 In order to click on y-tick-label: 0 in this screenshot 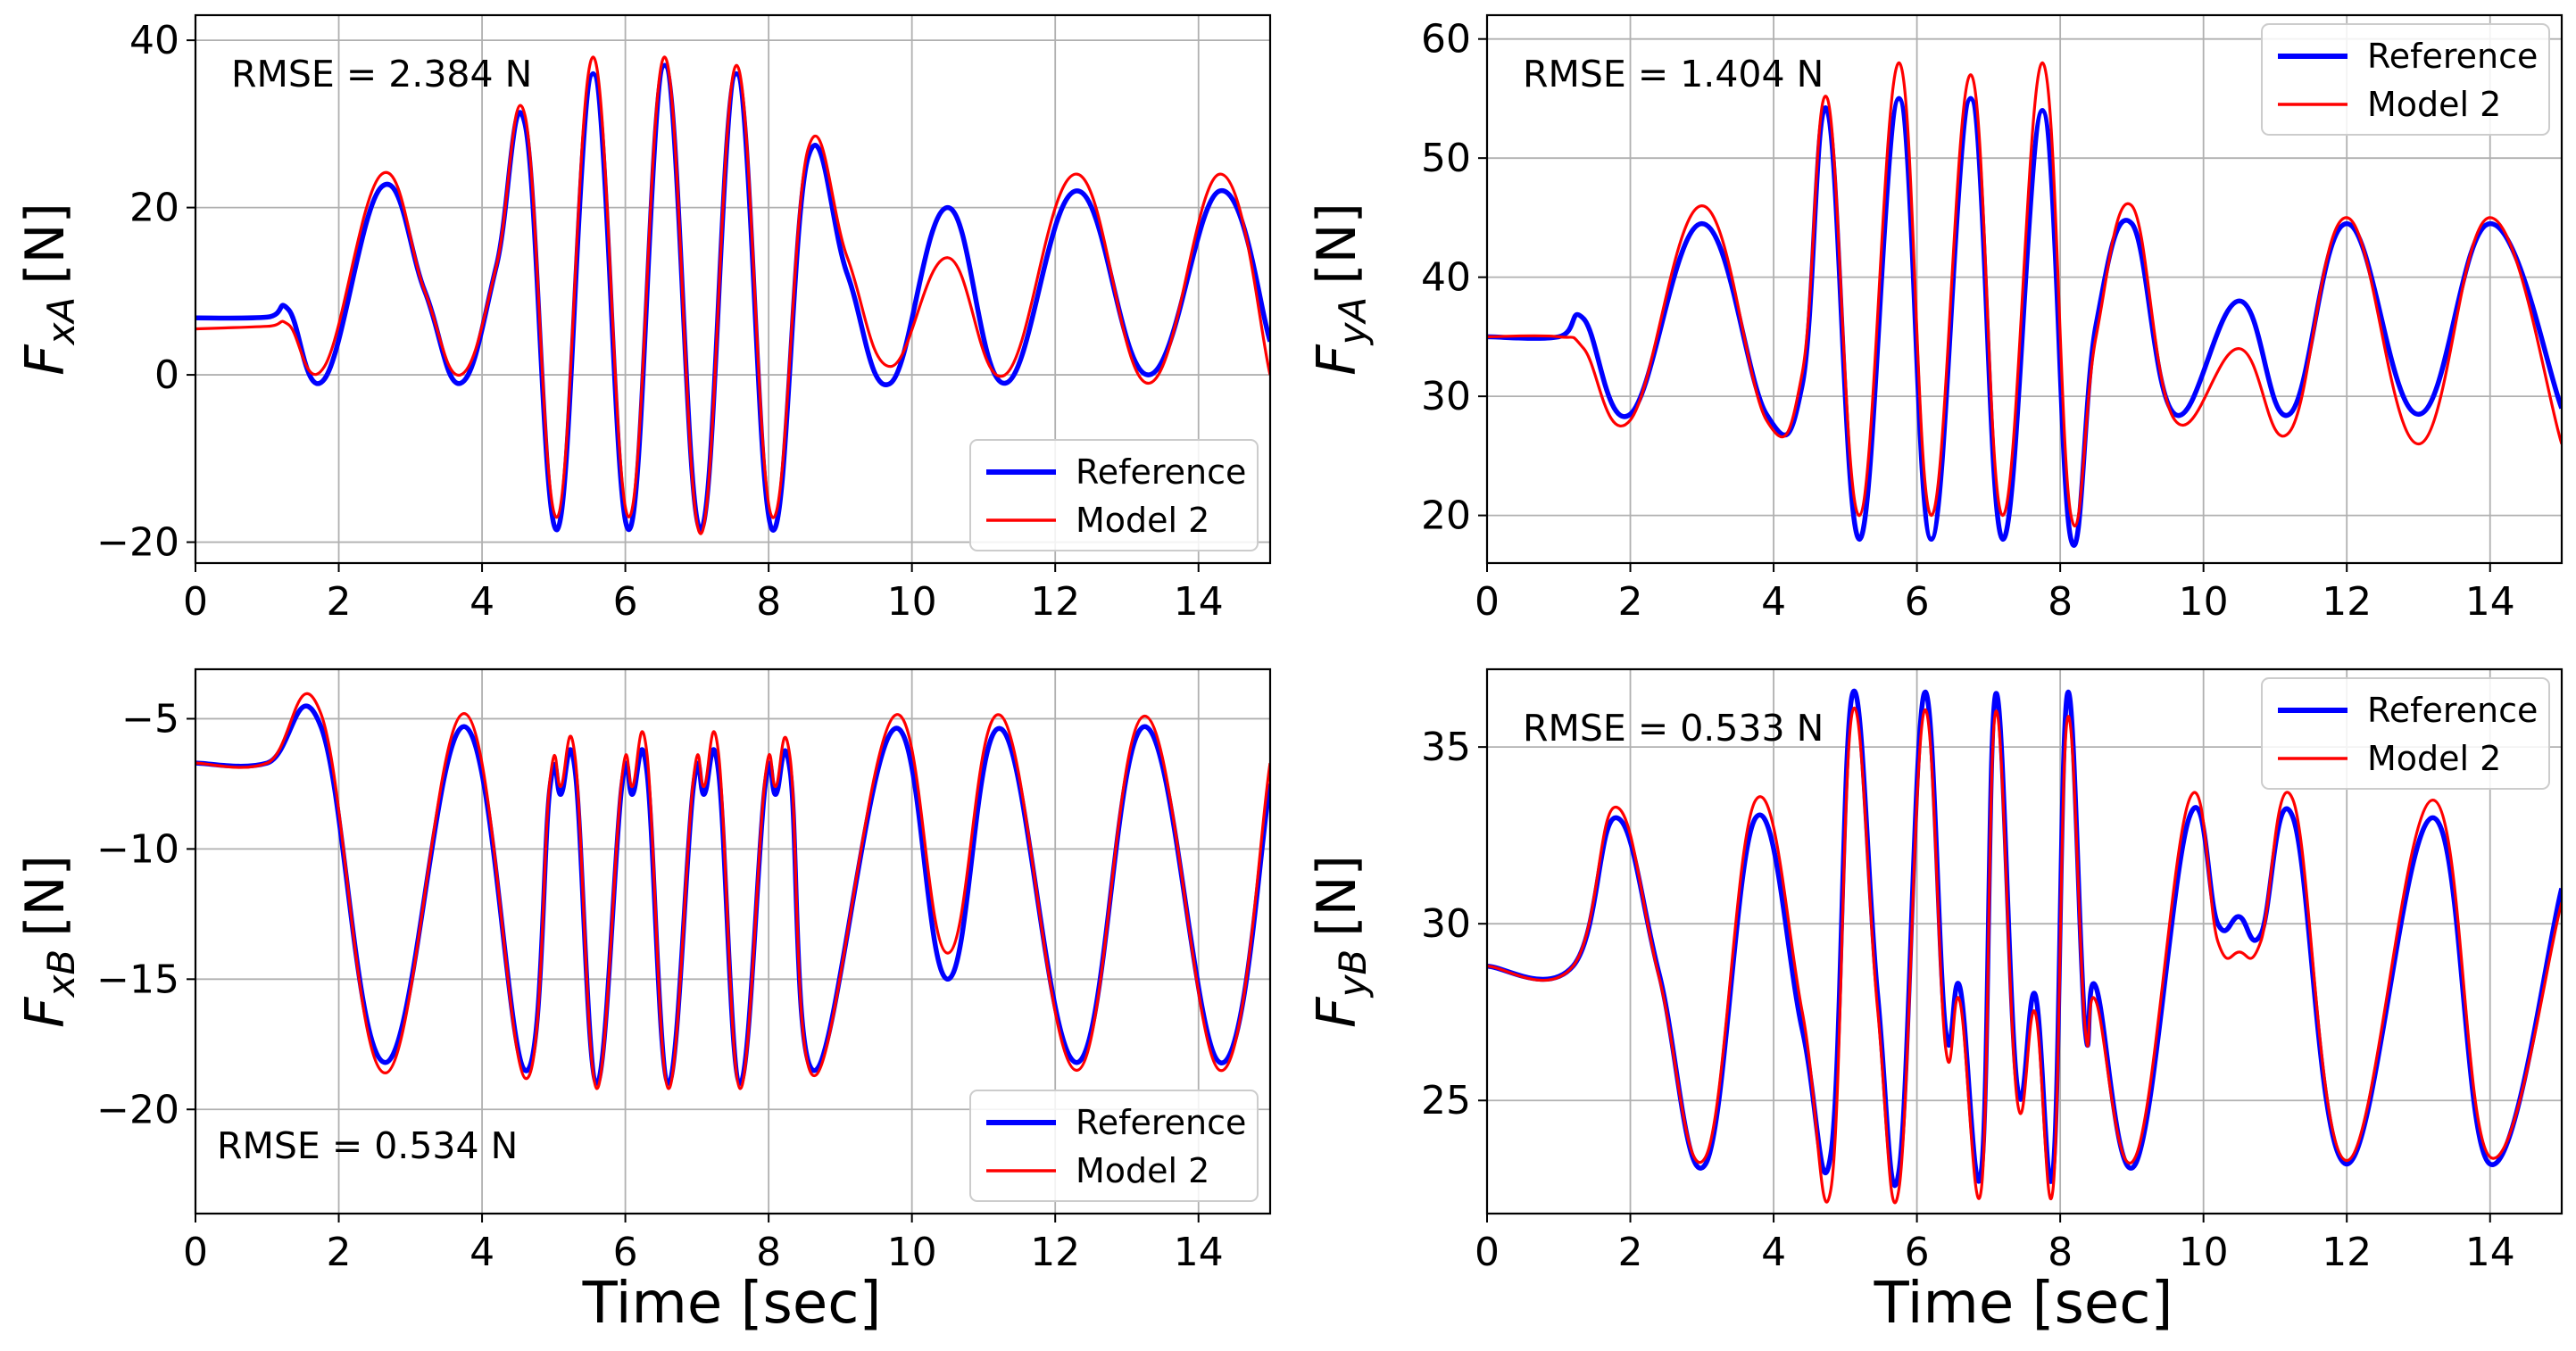, I will do `click(166, 375)`.